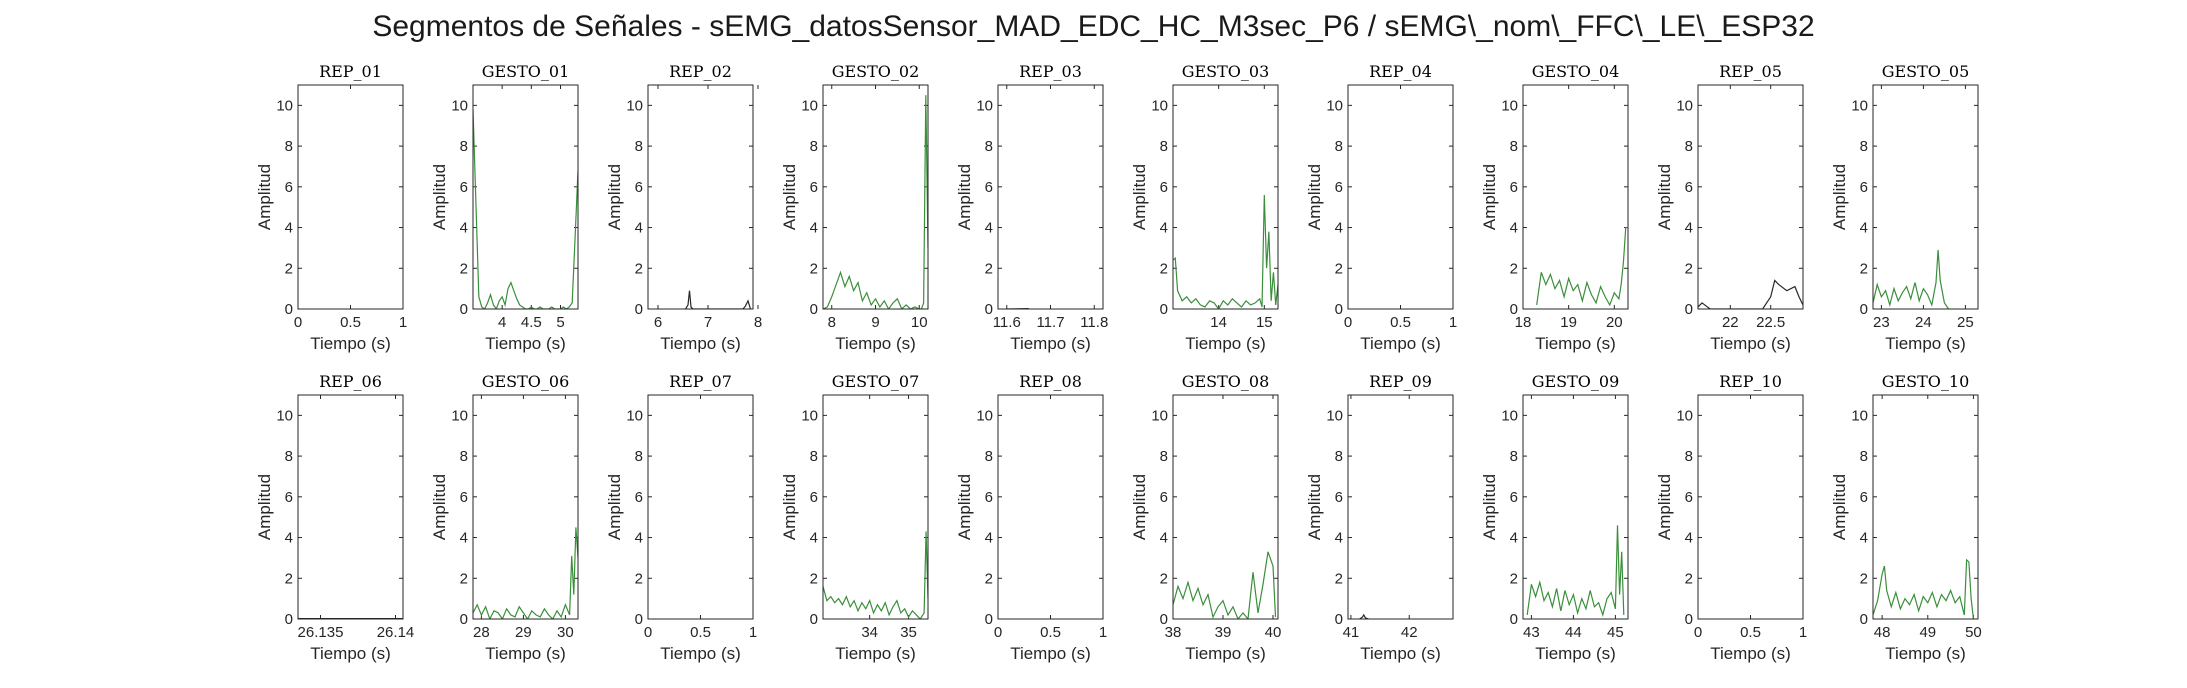  Describe the element at coordinates (1264, 322) in the screenshot. I see `x-tick-label: 15` at that location.